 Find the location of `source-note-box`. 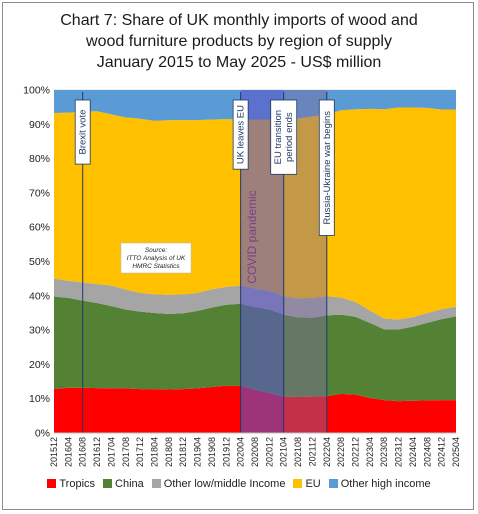

source-note-box is located at coordinates (156, 258).